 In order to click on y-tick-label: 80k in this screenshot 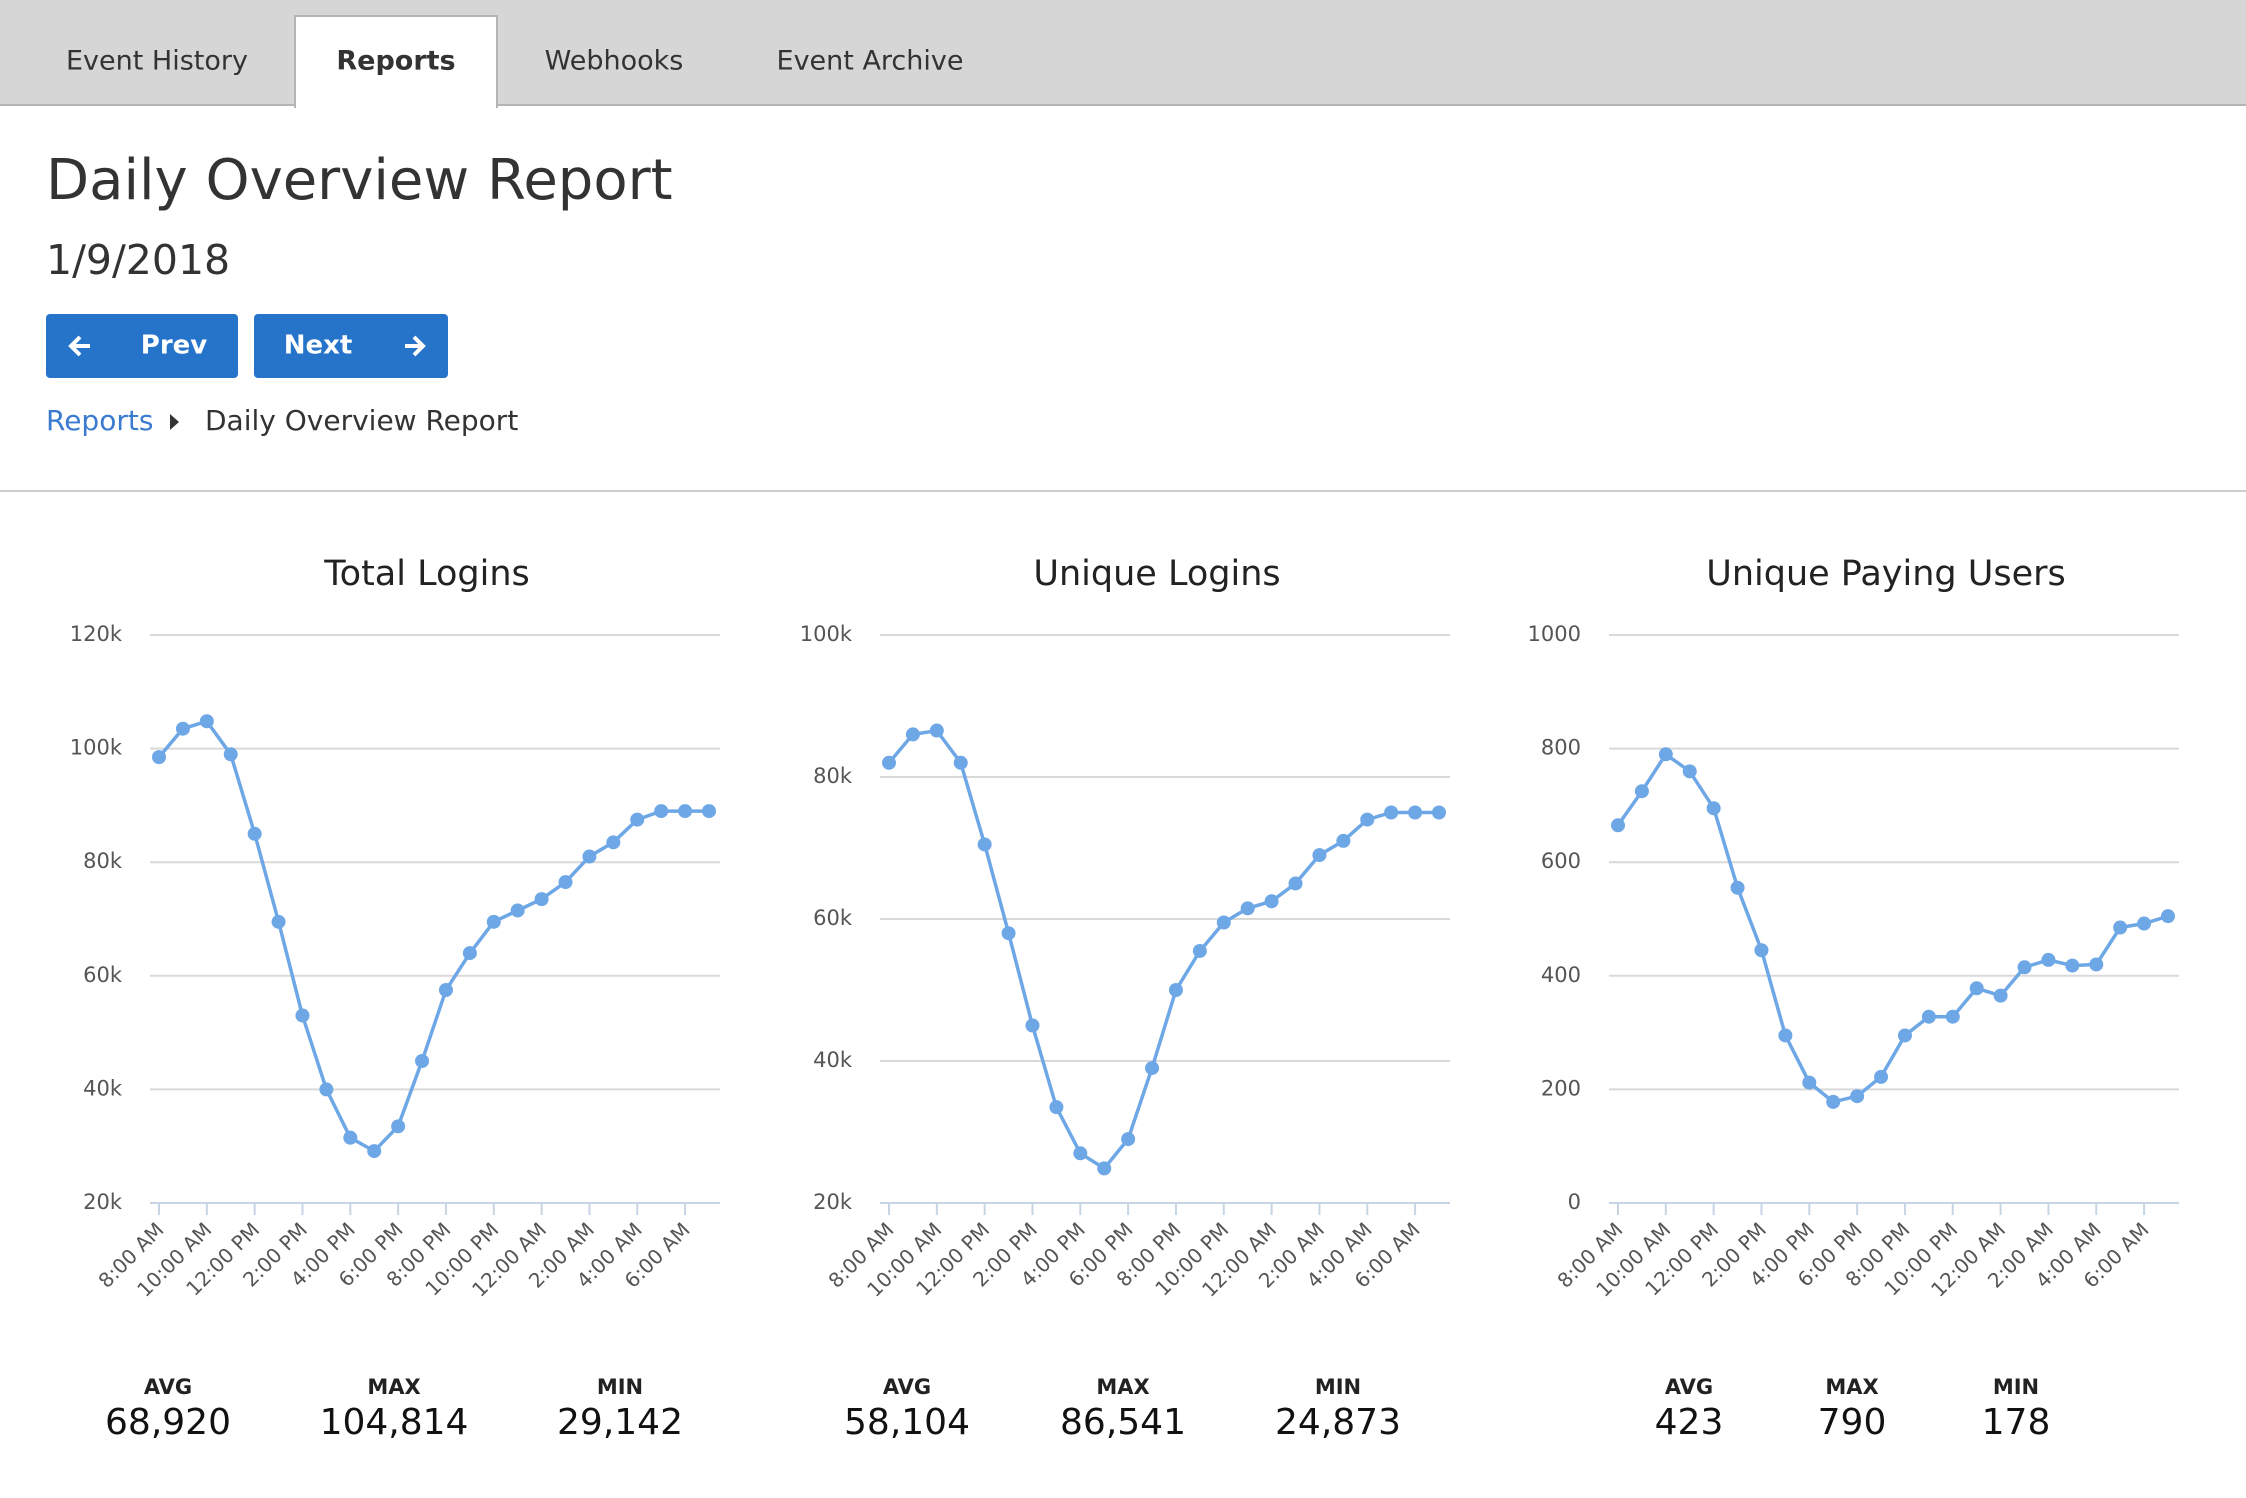, I will do `click(103, 861)`.